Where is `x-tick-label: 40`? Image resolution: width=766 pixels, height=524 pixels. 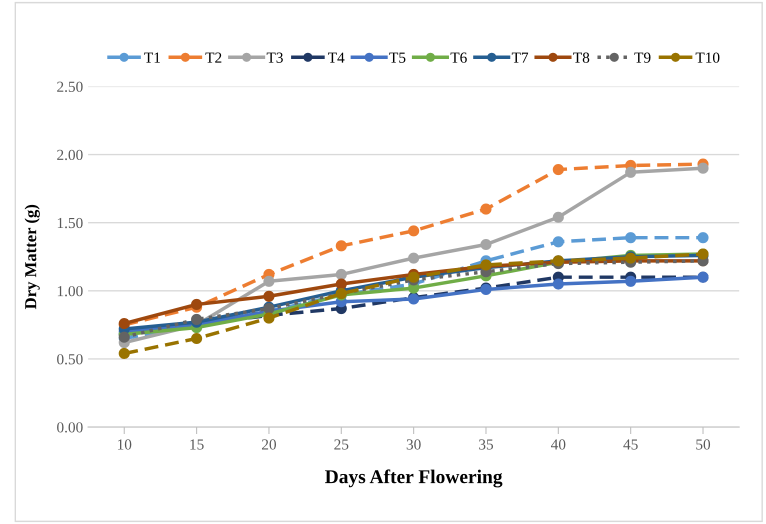
x-tick-label: 40 is located at coordinates (558, 444).